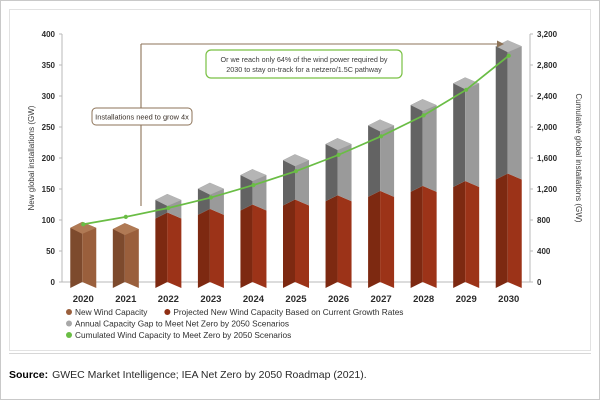  What do you see at coordinates (83, 224) in the screenshot?
I see `cumulative-point-2020` at bounding box center [83, 224].